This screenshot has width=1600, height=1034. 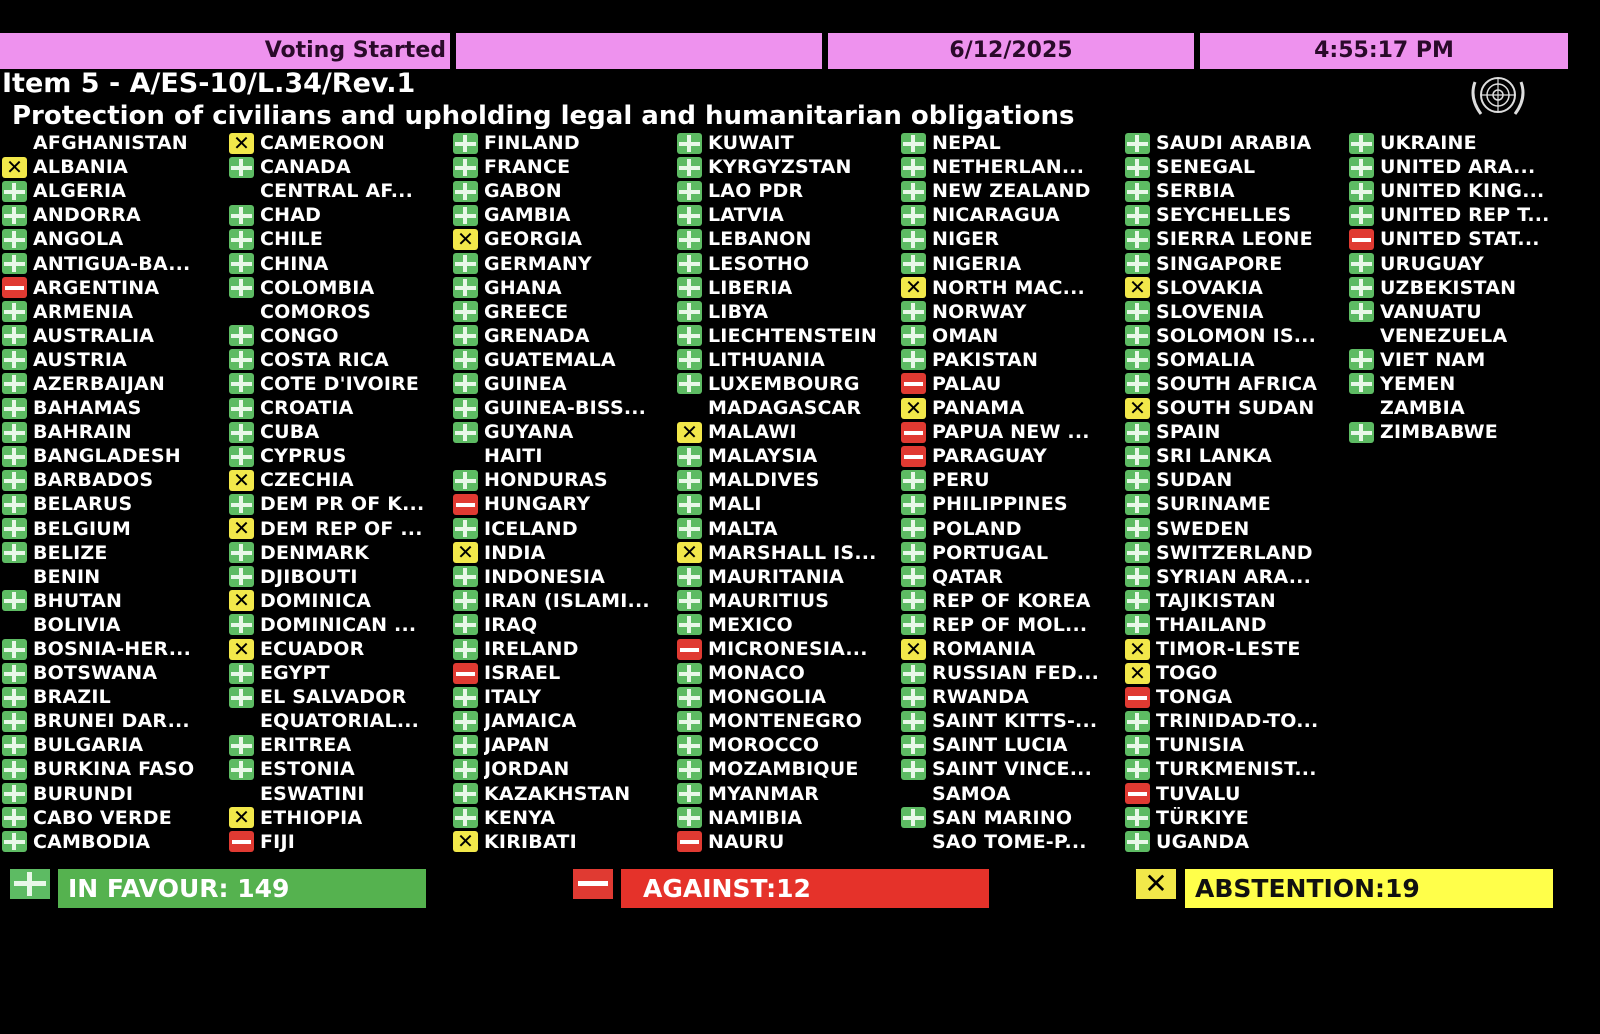 What do you see at coordinates (88, 745) in the screenshot?
I see `country-name: BULGARIA` at bounding box center [88, 745].